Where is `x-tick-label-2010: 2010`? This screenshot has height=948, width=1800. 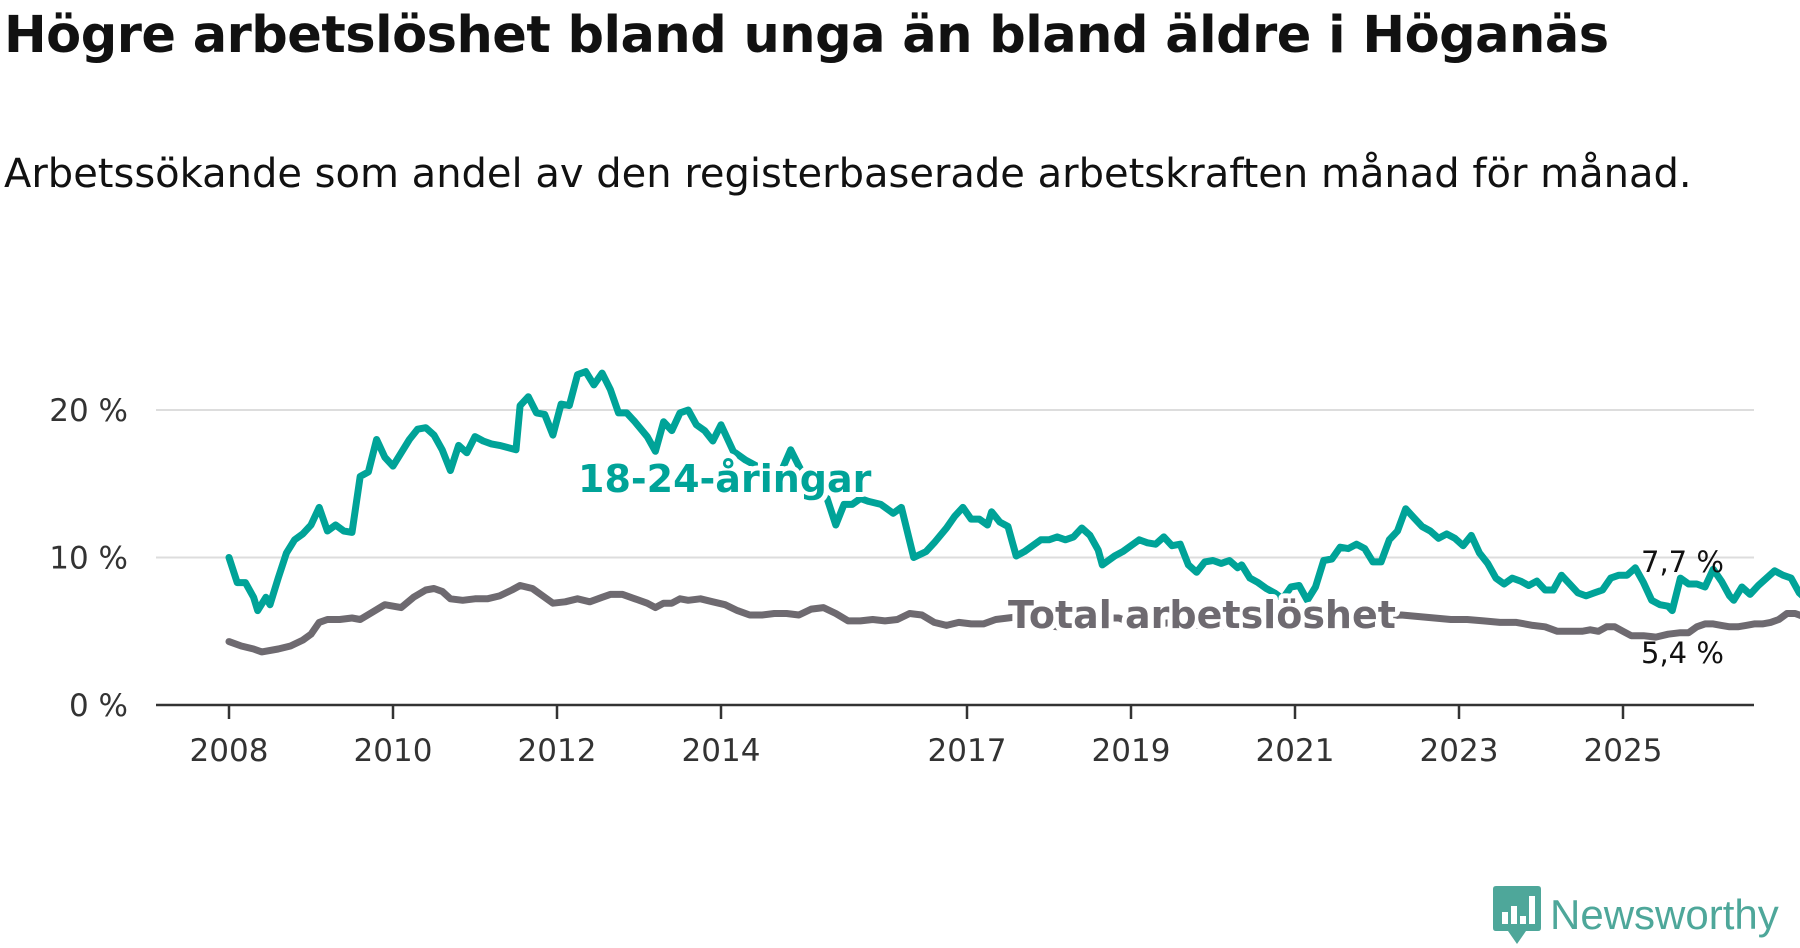 x-tick-label-2010: 2010 is located at coordinates (393, 751).